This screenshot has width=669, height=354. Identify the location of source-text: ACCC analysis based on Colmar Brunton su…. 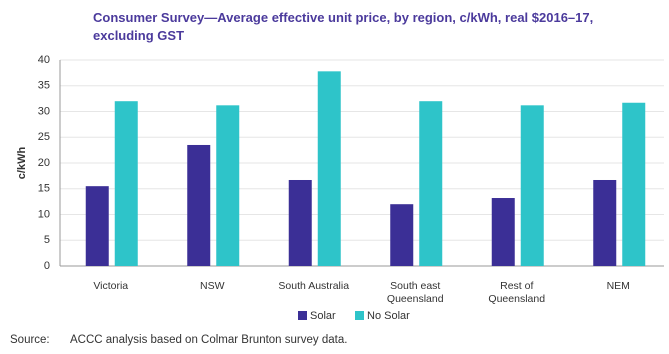
(209, 340).